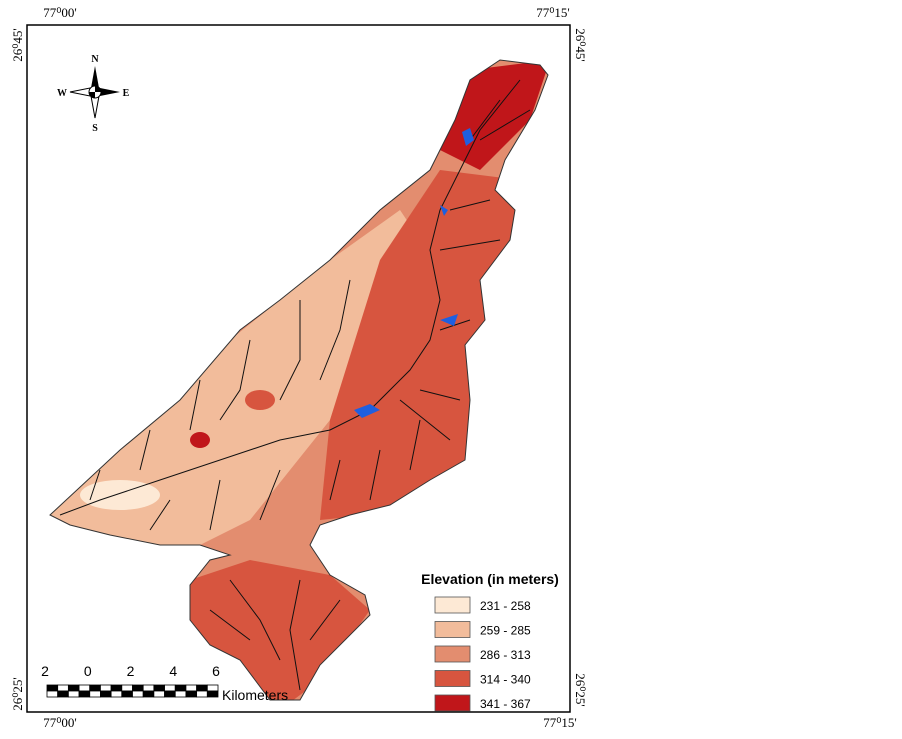  Describe the element at coordinates (505, 606) in the screenshot. I see `legend-label: 231 - 258` at that location.